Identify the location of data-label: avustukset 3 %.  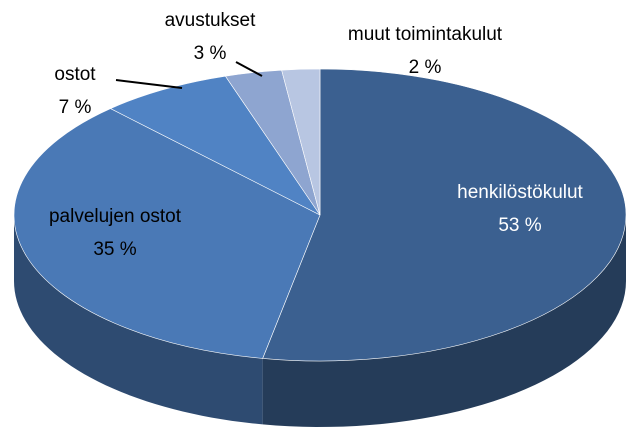
(210, 37).